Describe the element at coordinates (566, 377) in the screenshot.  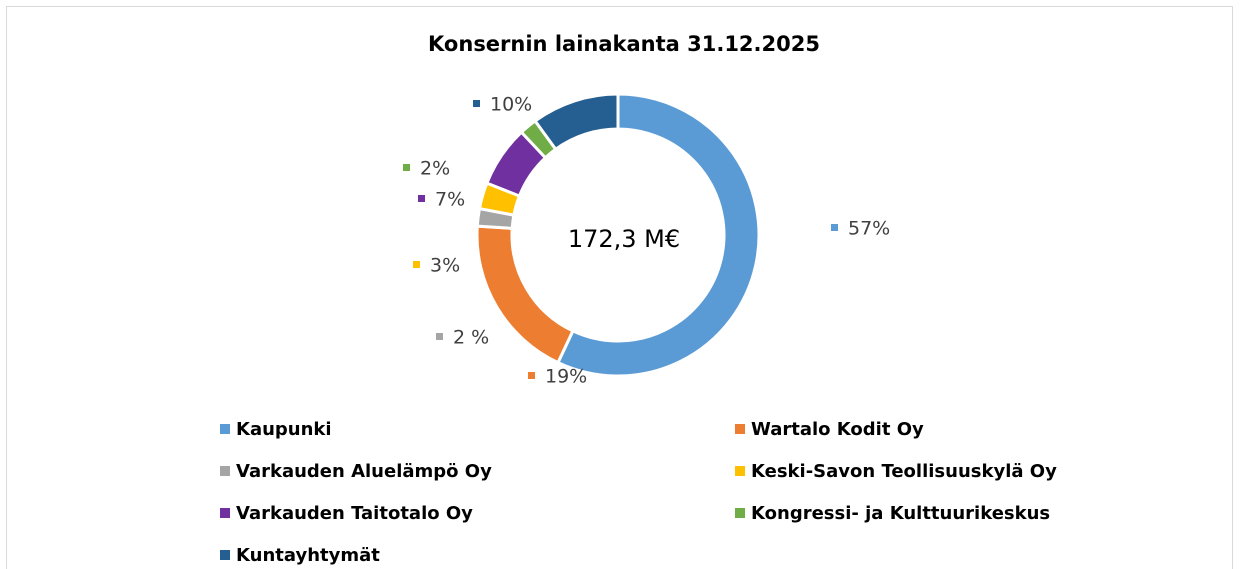
I see `data-label: 19%` at that location.